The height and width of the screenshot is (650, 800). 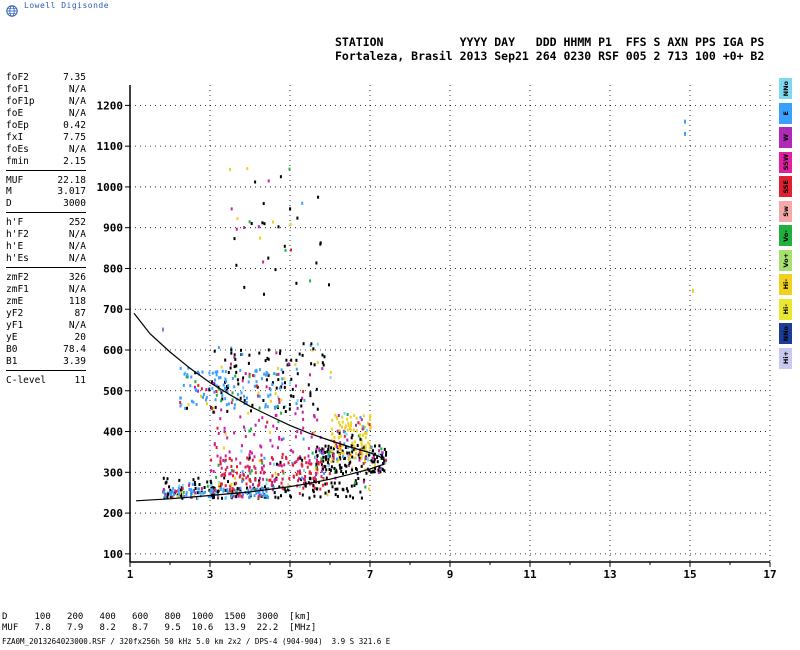 What do you see at coordinates (17, 149) in the screenshot?
I see `param-name: foEs` at bounding box center [17, 149].